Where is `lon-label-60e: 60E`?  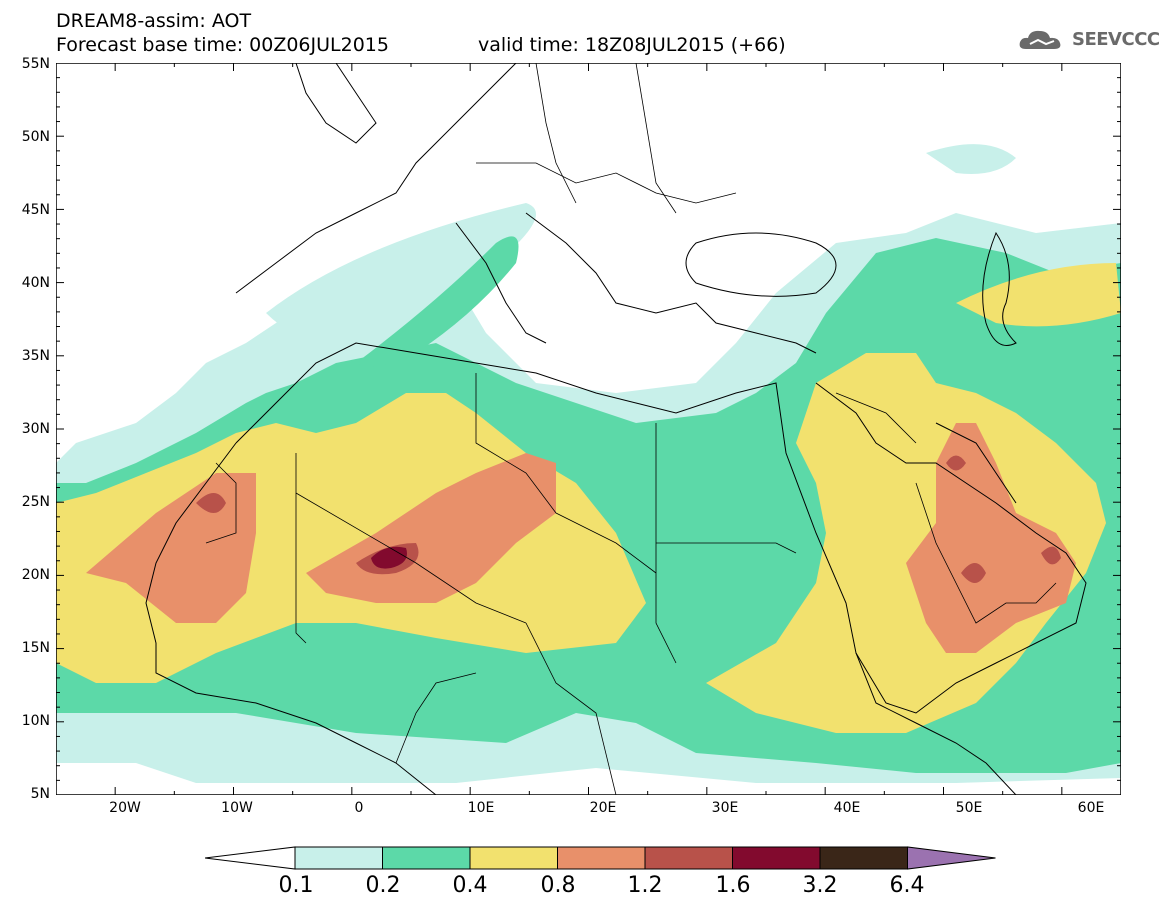
lon-label-60e: 60E is located at coordinates (1091, 808).